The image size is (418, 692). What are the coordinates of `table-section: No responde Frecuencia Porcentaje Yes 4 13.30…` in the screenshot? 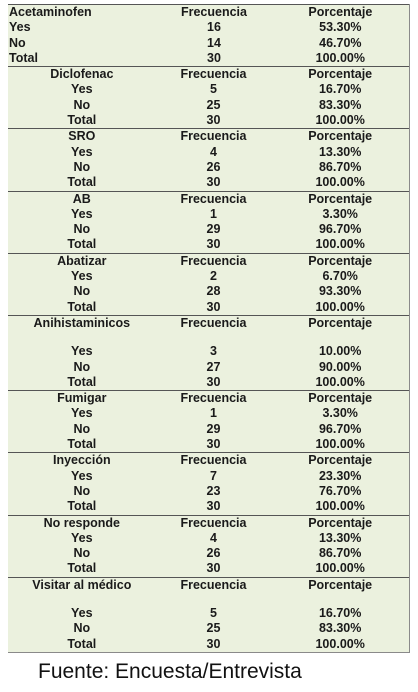 It's located at (208, 545).